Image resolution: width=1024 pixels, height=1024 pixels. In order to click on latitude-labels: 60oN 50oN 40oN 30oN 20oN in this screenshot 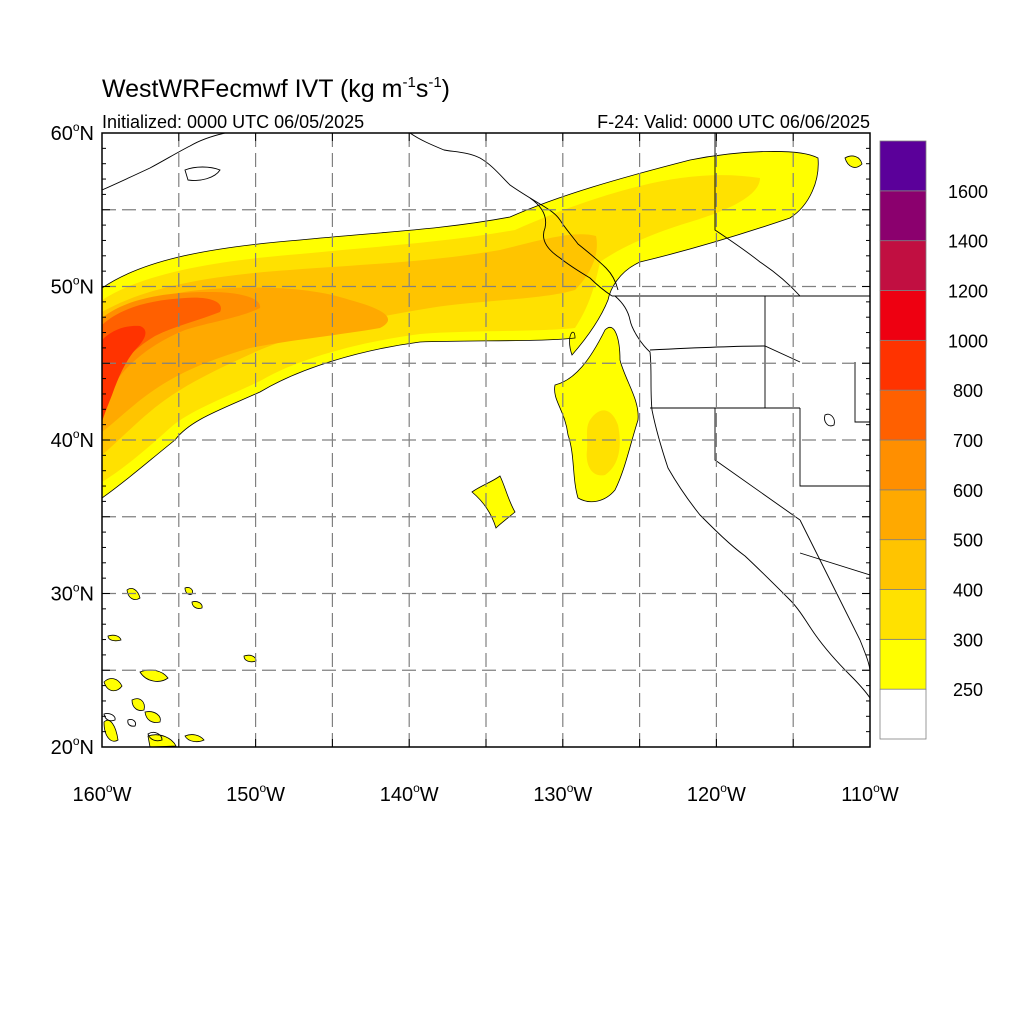, I will do `click(72, 439)`.